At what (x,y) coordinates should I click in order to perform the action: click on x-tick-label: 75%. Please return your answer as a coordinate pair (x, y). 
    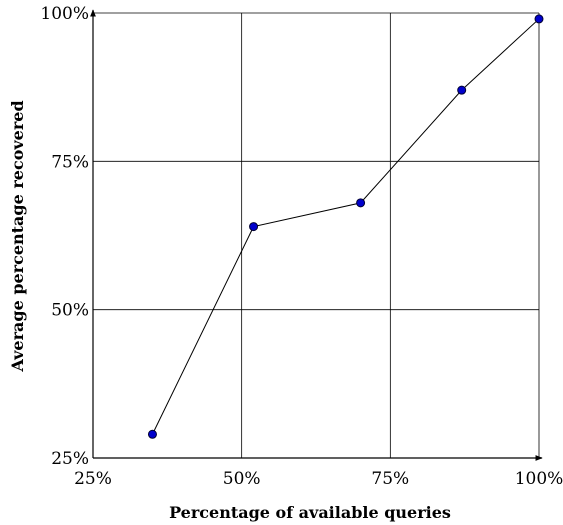
    Looking at the image, I should click on (390, 479).